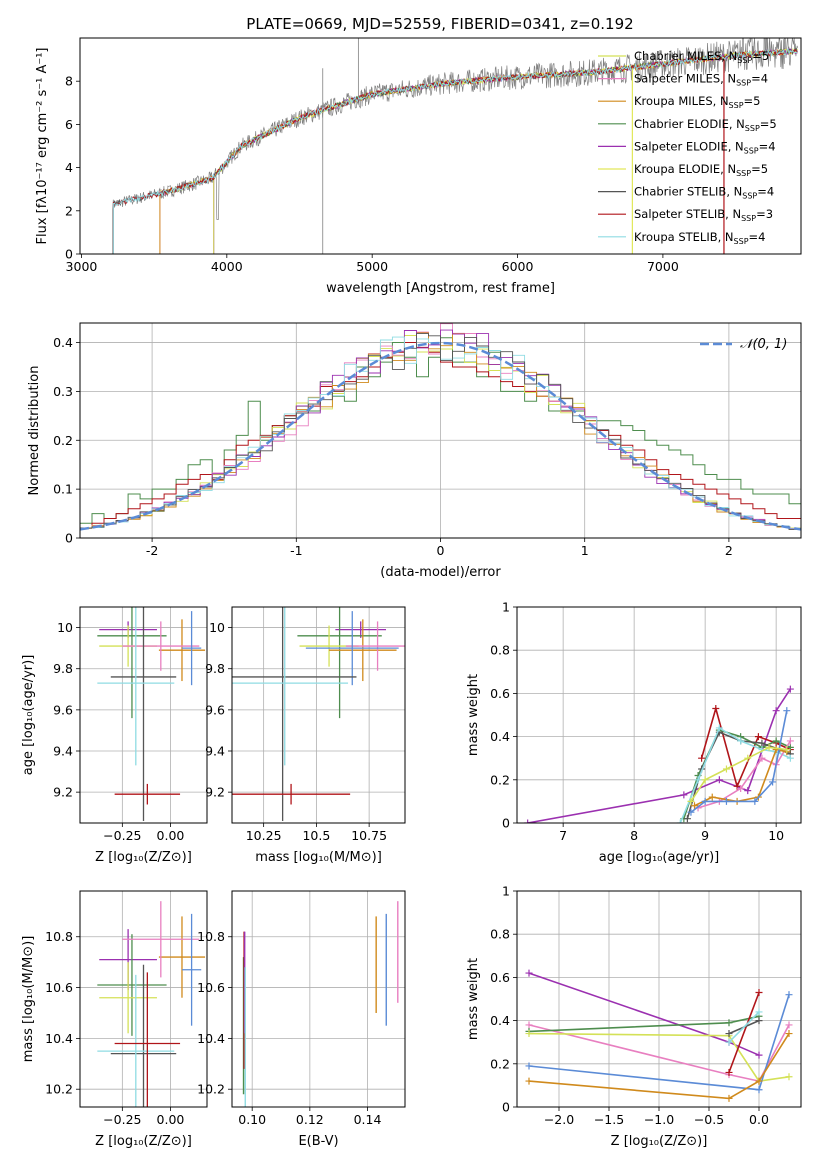 This screenshot has width=819, height=1170. I want to click on x-tick-label: -2, so click(152, 550).